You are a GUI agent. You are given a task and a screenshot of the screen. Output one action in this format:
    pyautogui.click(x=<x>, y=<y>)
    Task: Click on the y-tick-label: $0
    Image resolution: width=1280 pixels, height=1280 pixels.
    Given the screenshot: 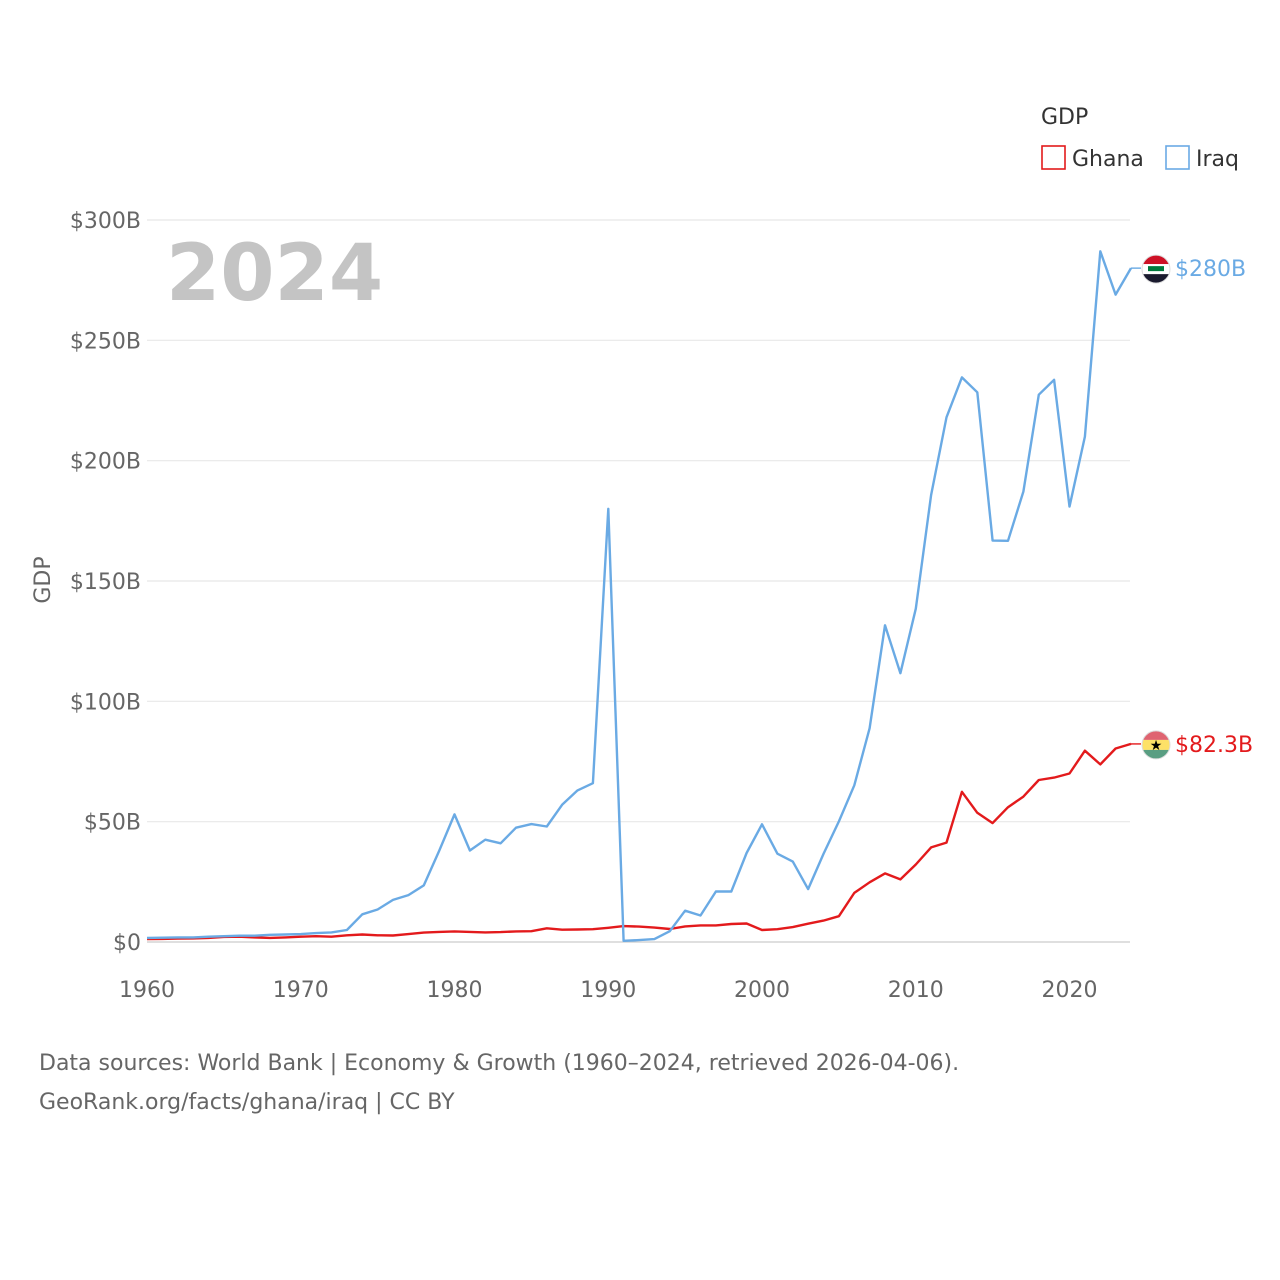 What is the action you would take?
    pyautogui.click(x=127, y=943)
    